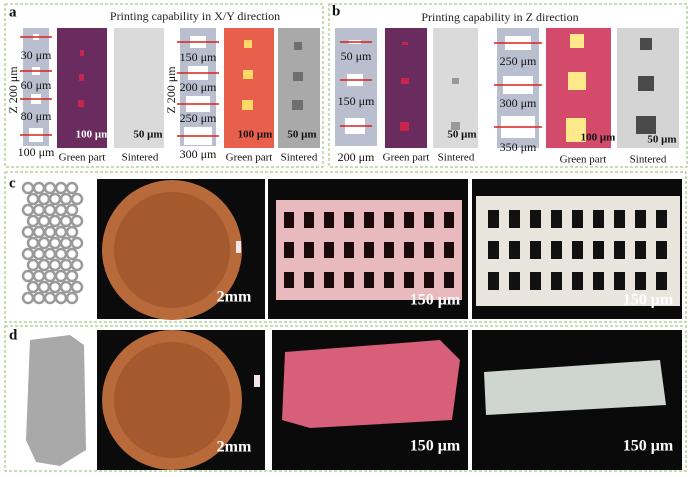 The height and width of the screenshot is (477, 692). I want to click on sintered-photo, so click(139, 88).